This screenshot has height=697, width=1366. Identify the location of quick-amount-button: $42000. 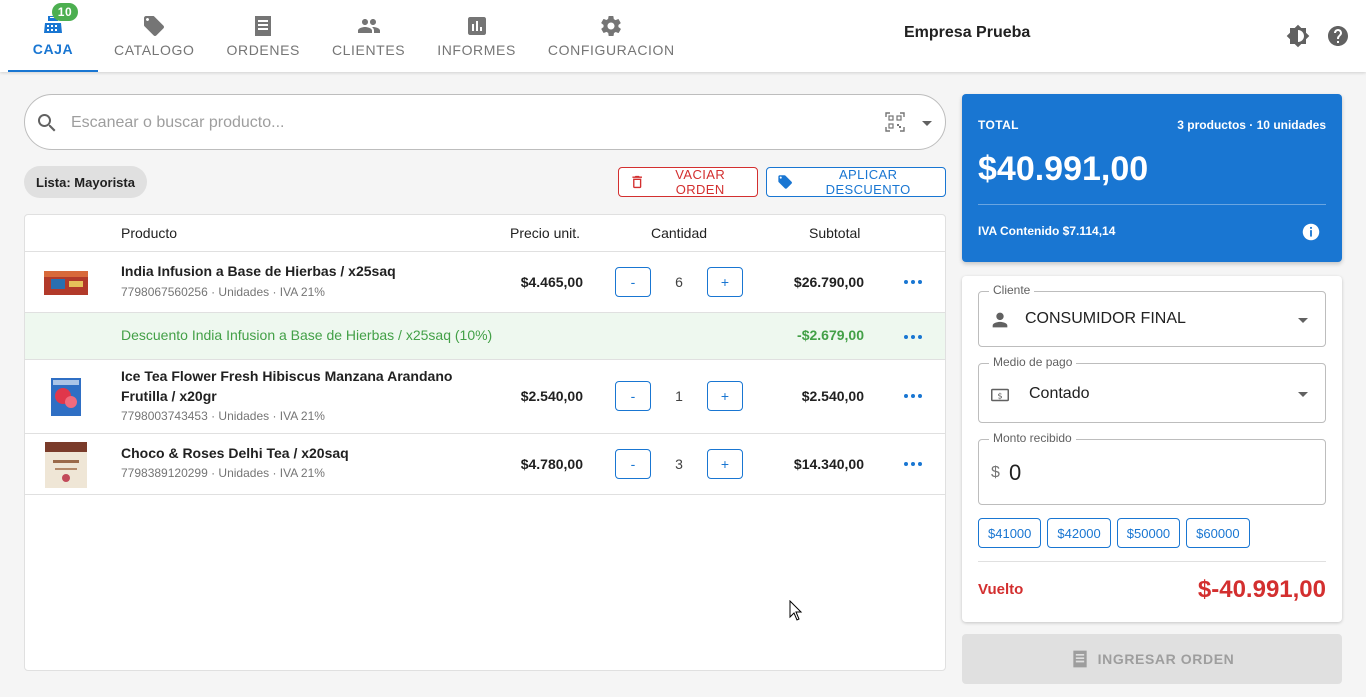
(1079, 533).